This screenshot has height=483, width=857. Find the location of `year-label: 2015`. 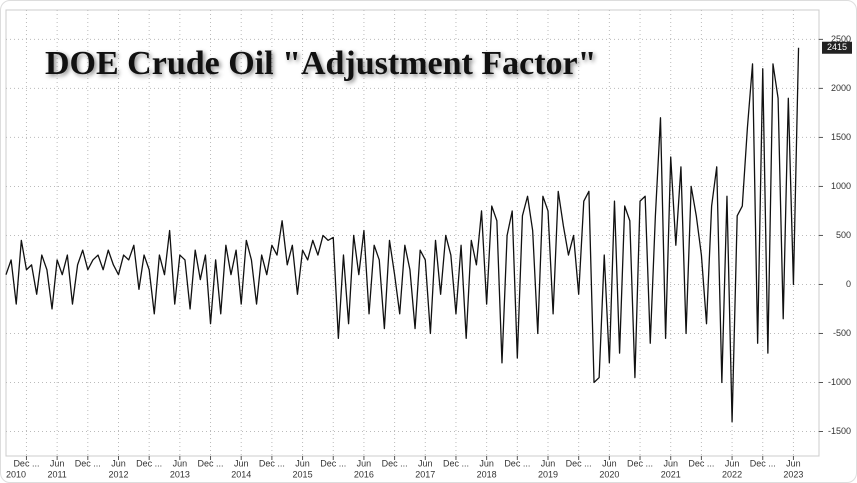

year-label: 2015 is located at coordinates (303, 474).